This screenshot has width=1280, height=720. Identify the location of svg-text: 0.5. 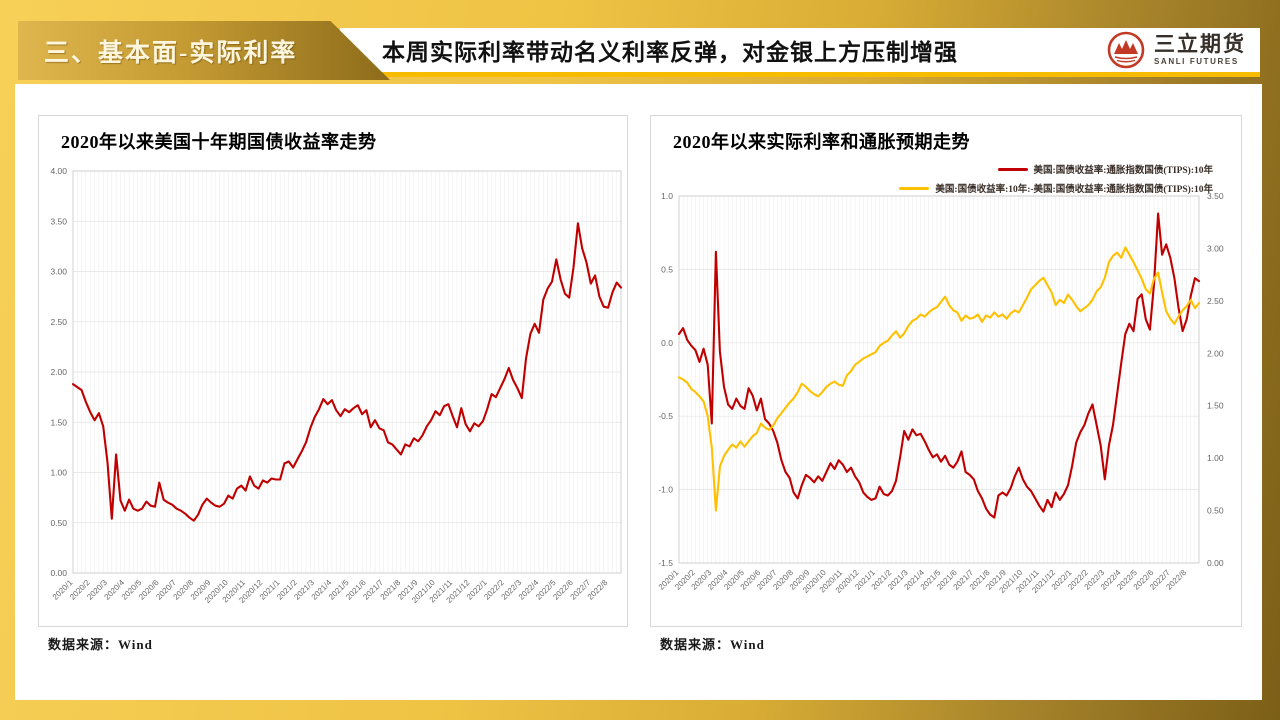
(667, 269).